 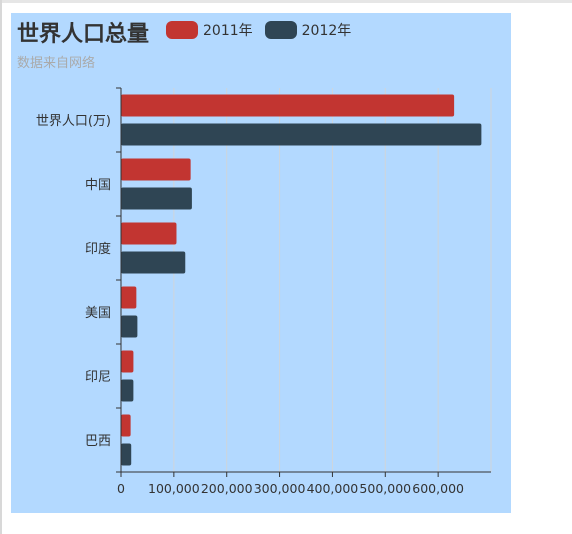 I want to click on y-tick-label: 中国, so click(x=98, y=185).